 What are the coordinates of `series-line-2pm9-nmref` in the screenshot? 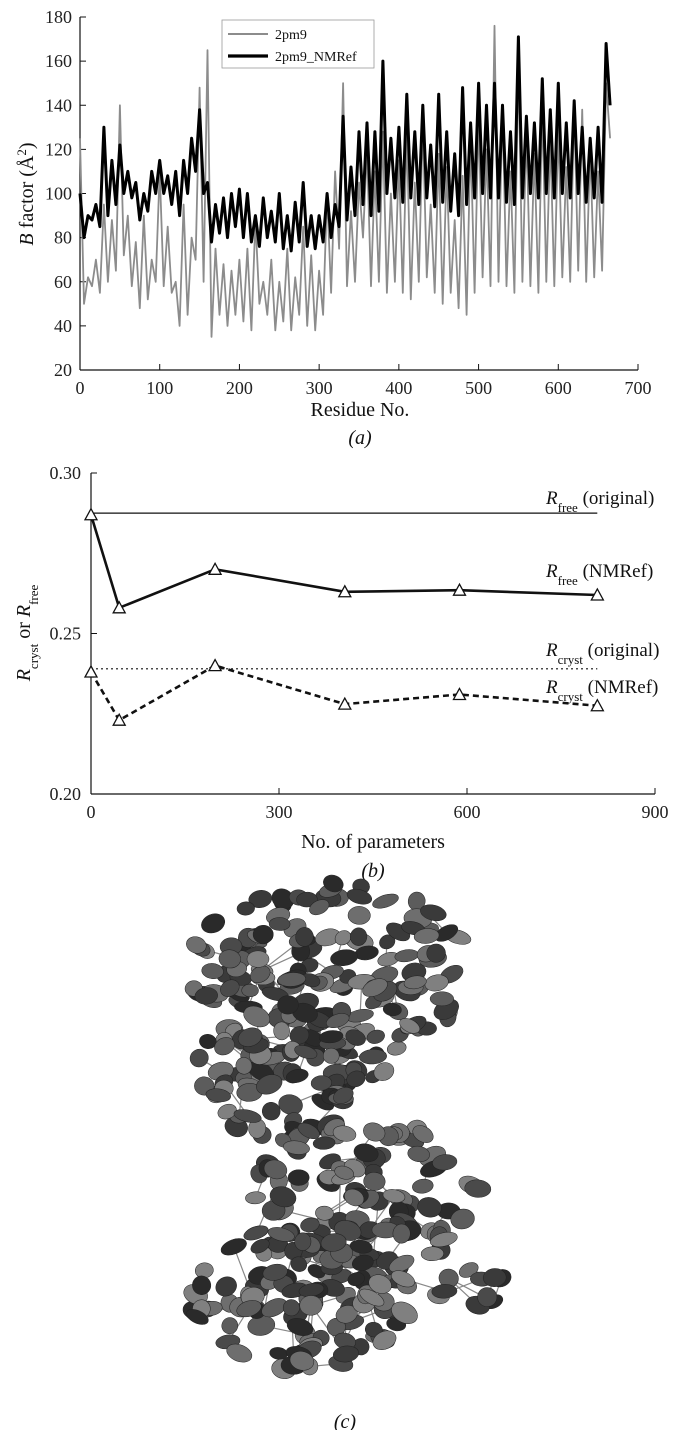 It's located at (345, 144).